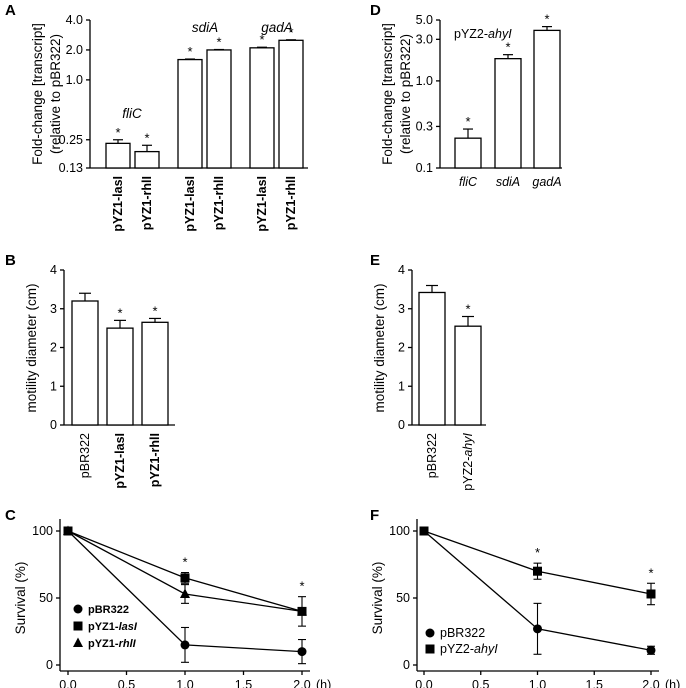  What do you see at coordinates (53, 348) in the screenshot?
I see `b-y-tick-label: 2` at bounding box center [53, 348].